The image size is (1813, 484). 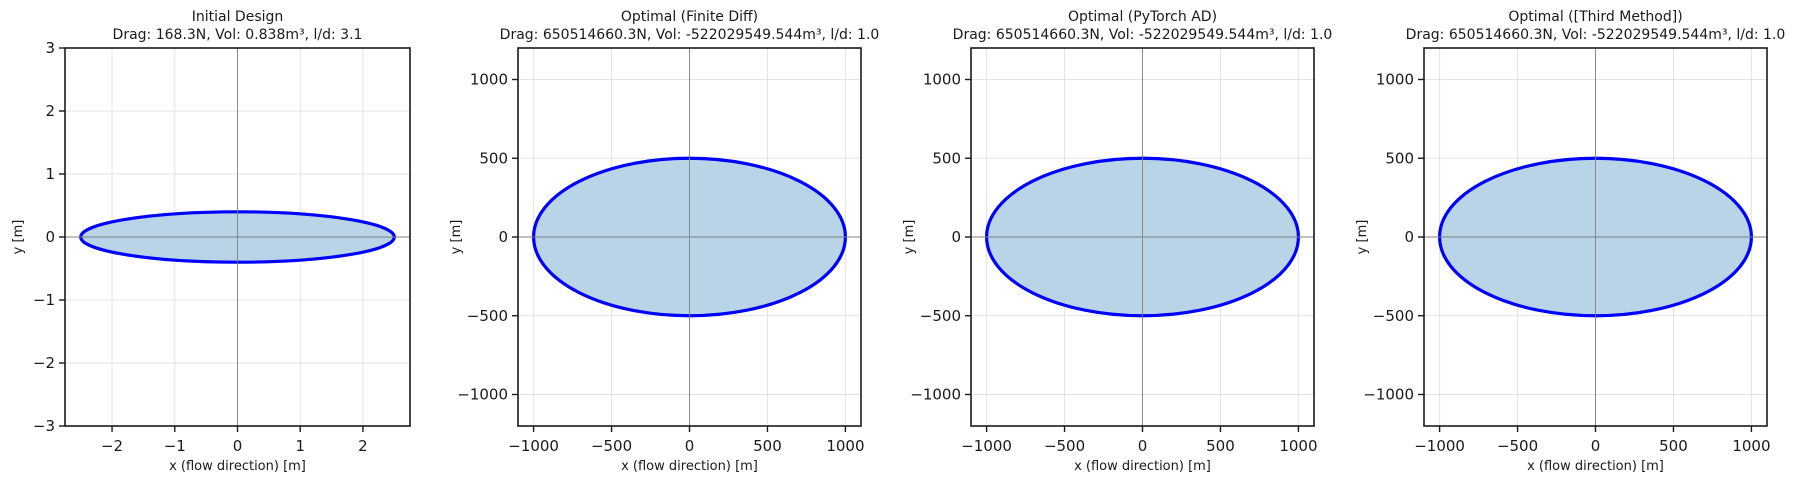 I want to click on x-tick-label: −2, so click(x=112, y=446).